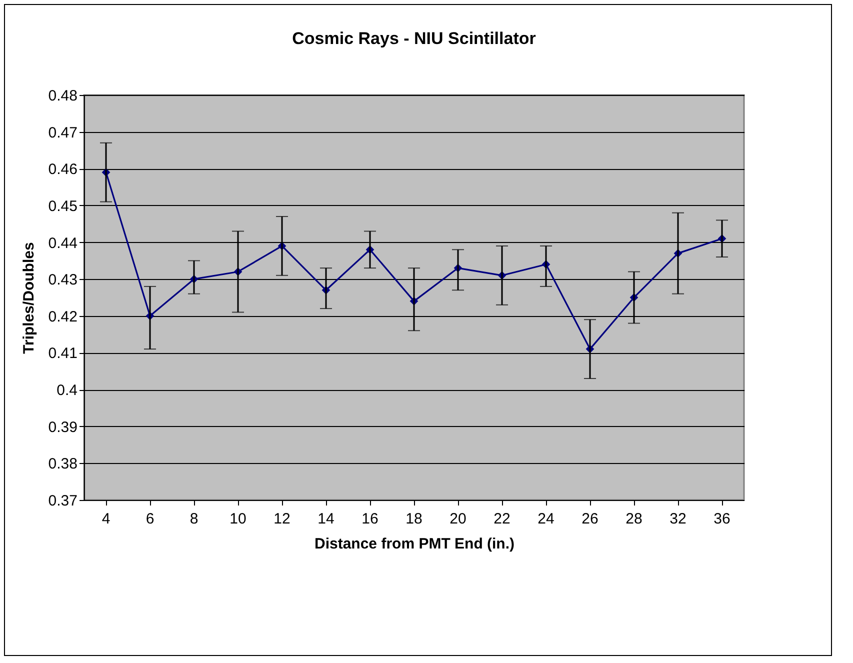 The width and height of the screenshot is (853, 663). I want to click on y-tick-label: 0.46, so click(63, 169).